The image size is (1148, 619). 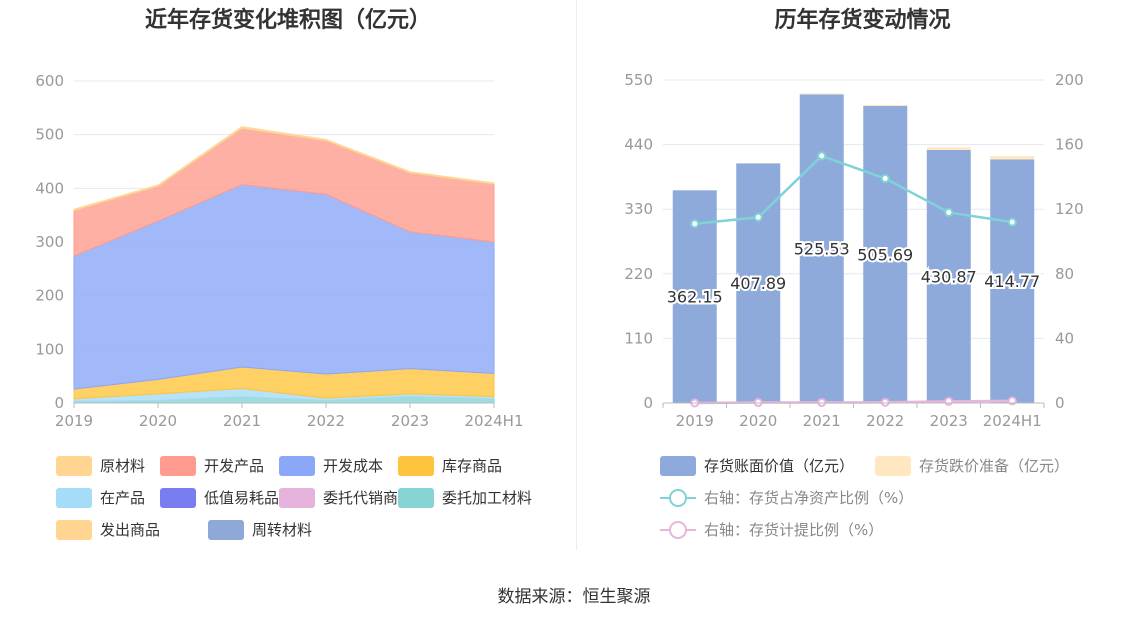 I want to click on left-y-tick-label: 200, so click(x=49, y=296).